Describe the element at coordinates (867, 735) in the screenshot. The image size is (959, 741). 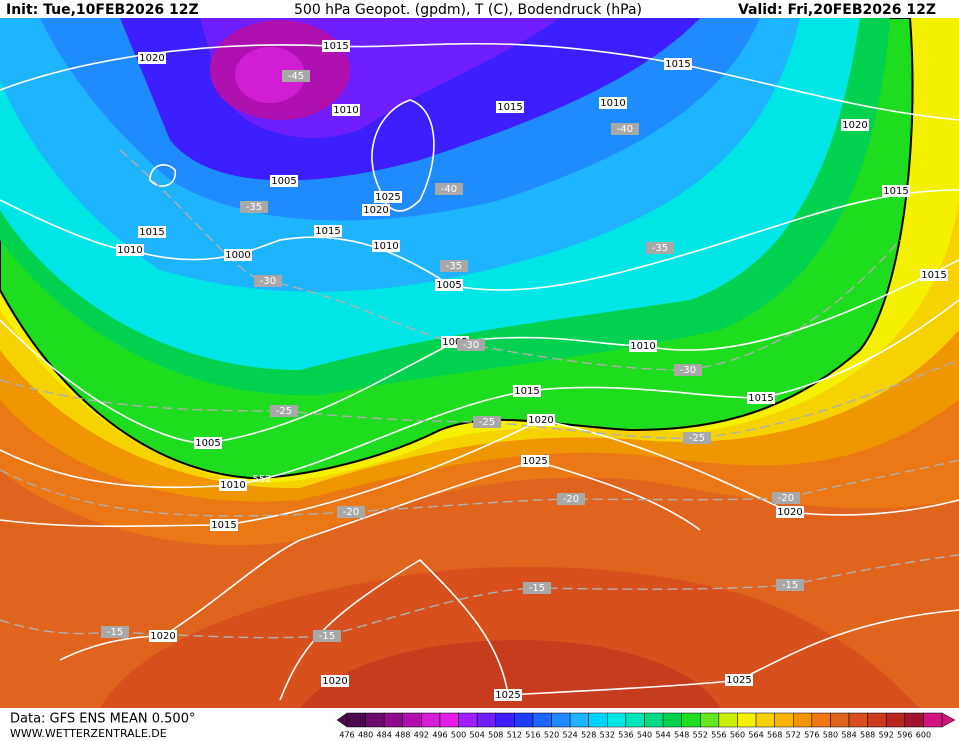
I see `legend-label: 588` at that location.